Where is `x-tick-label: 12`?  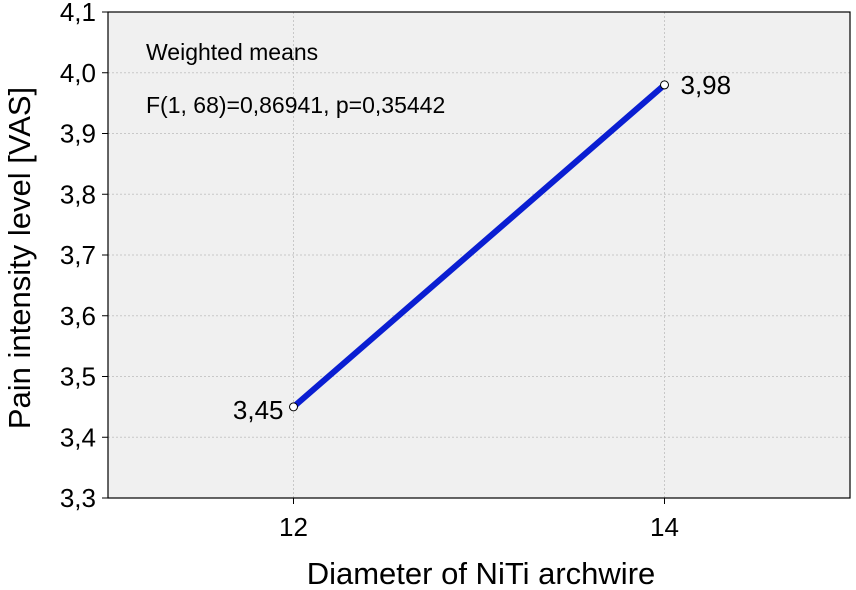 x-tick-label: 12 is located at coordinates (293, 527).